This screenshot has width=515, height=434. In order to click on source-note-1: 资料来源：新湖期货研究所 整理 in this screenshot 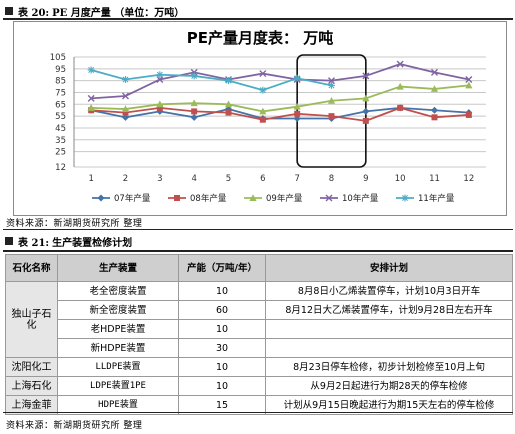, I will do `click(74, 224)`.